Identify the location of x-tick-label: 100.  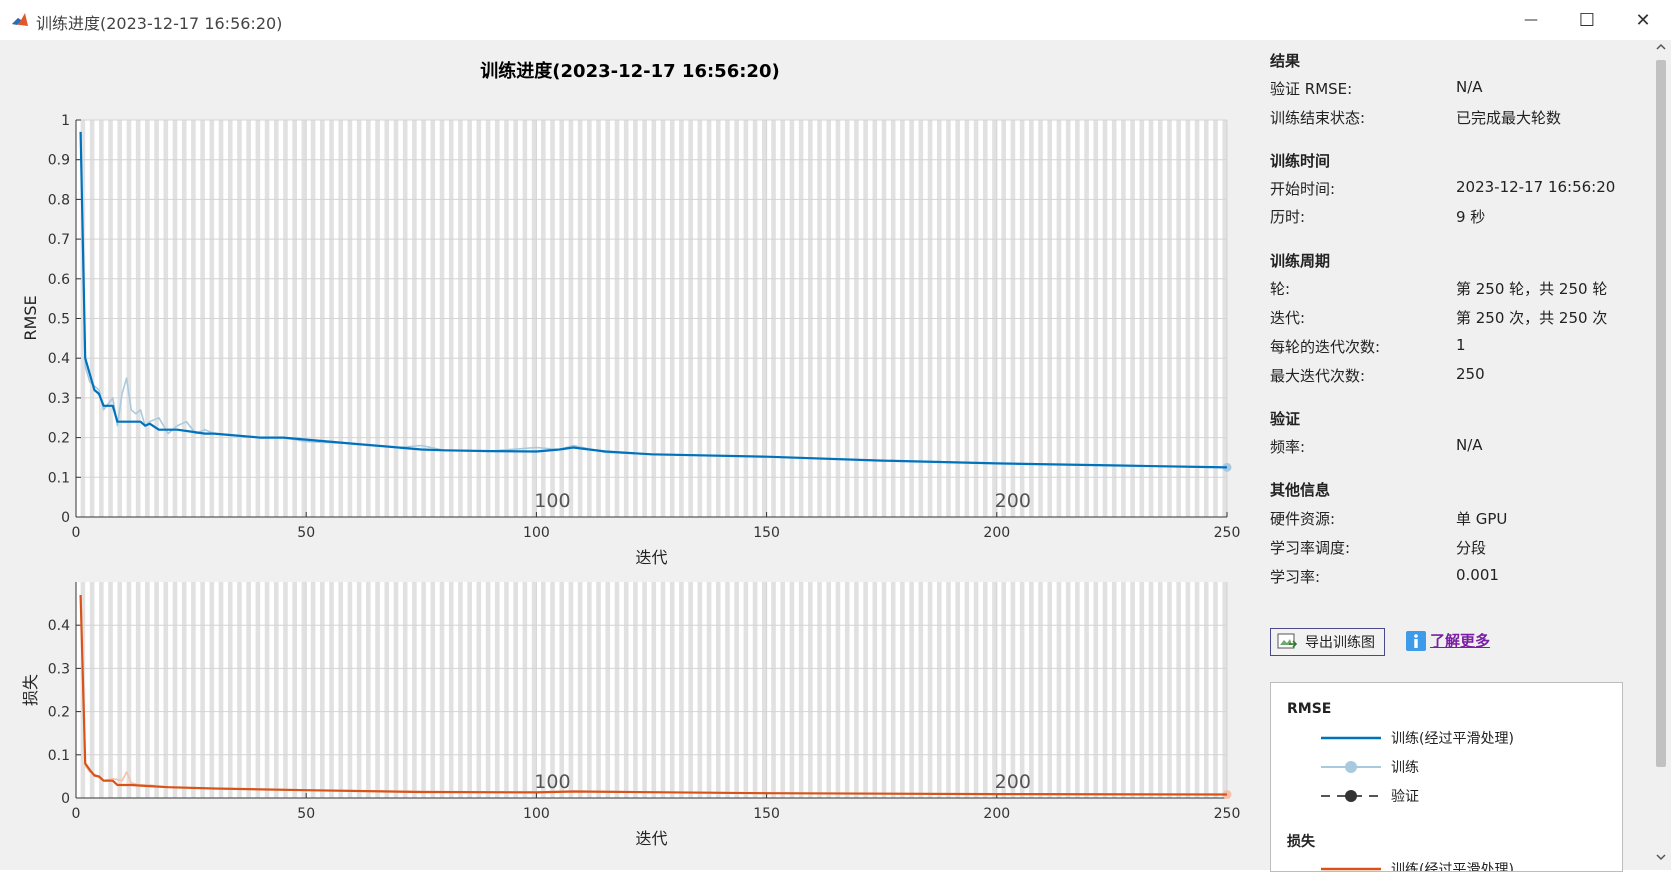
(536, 814).